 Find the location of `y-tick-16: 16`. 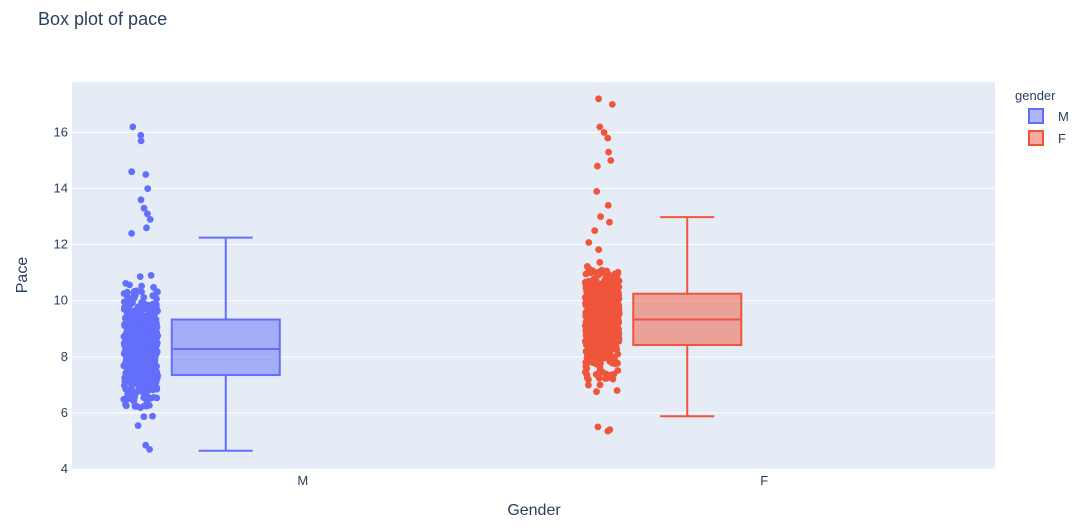

y-tick-16: 16 is located at coordinates (61, 131).